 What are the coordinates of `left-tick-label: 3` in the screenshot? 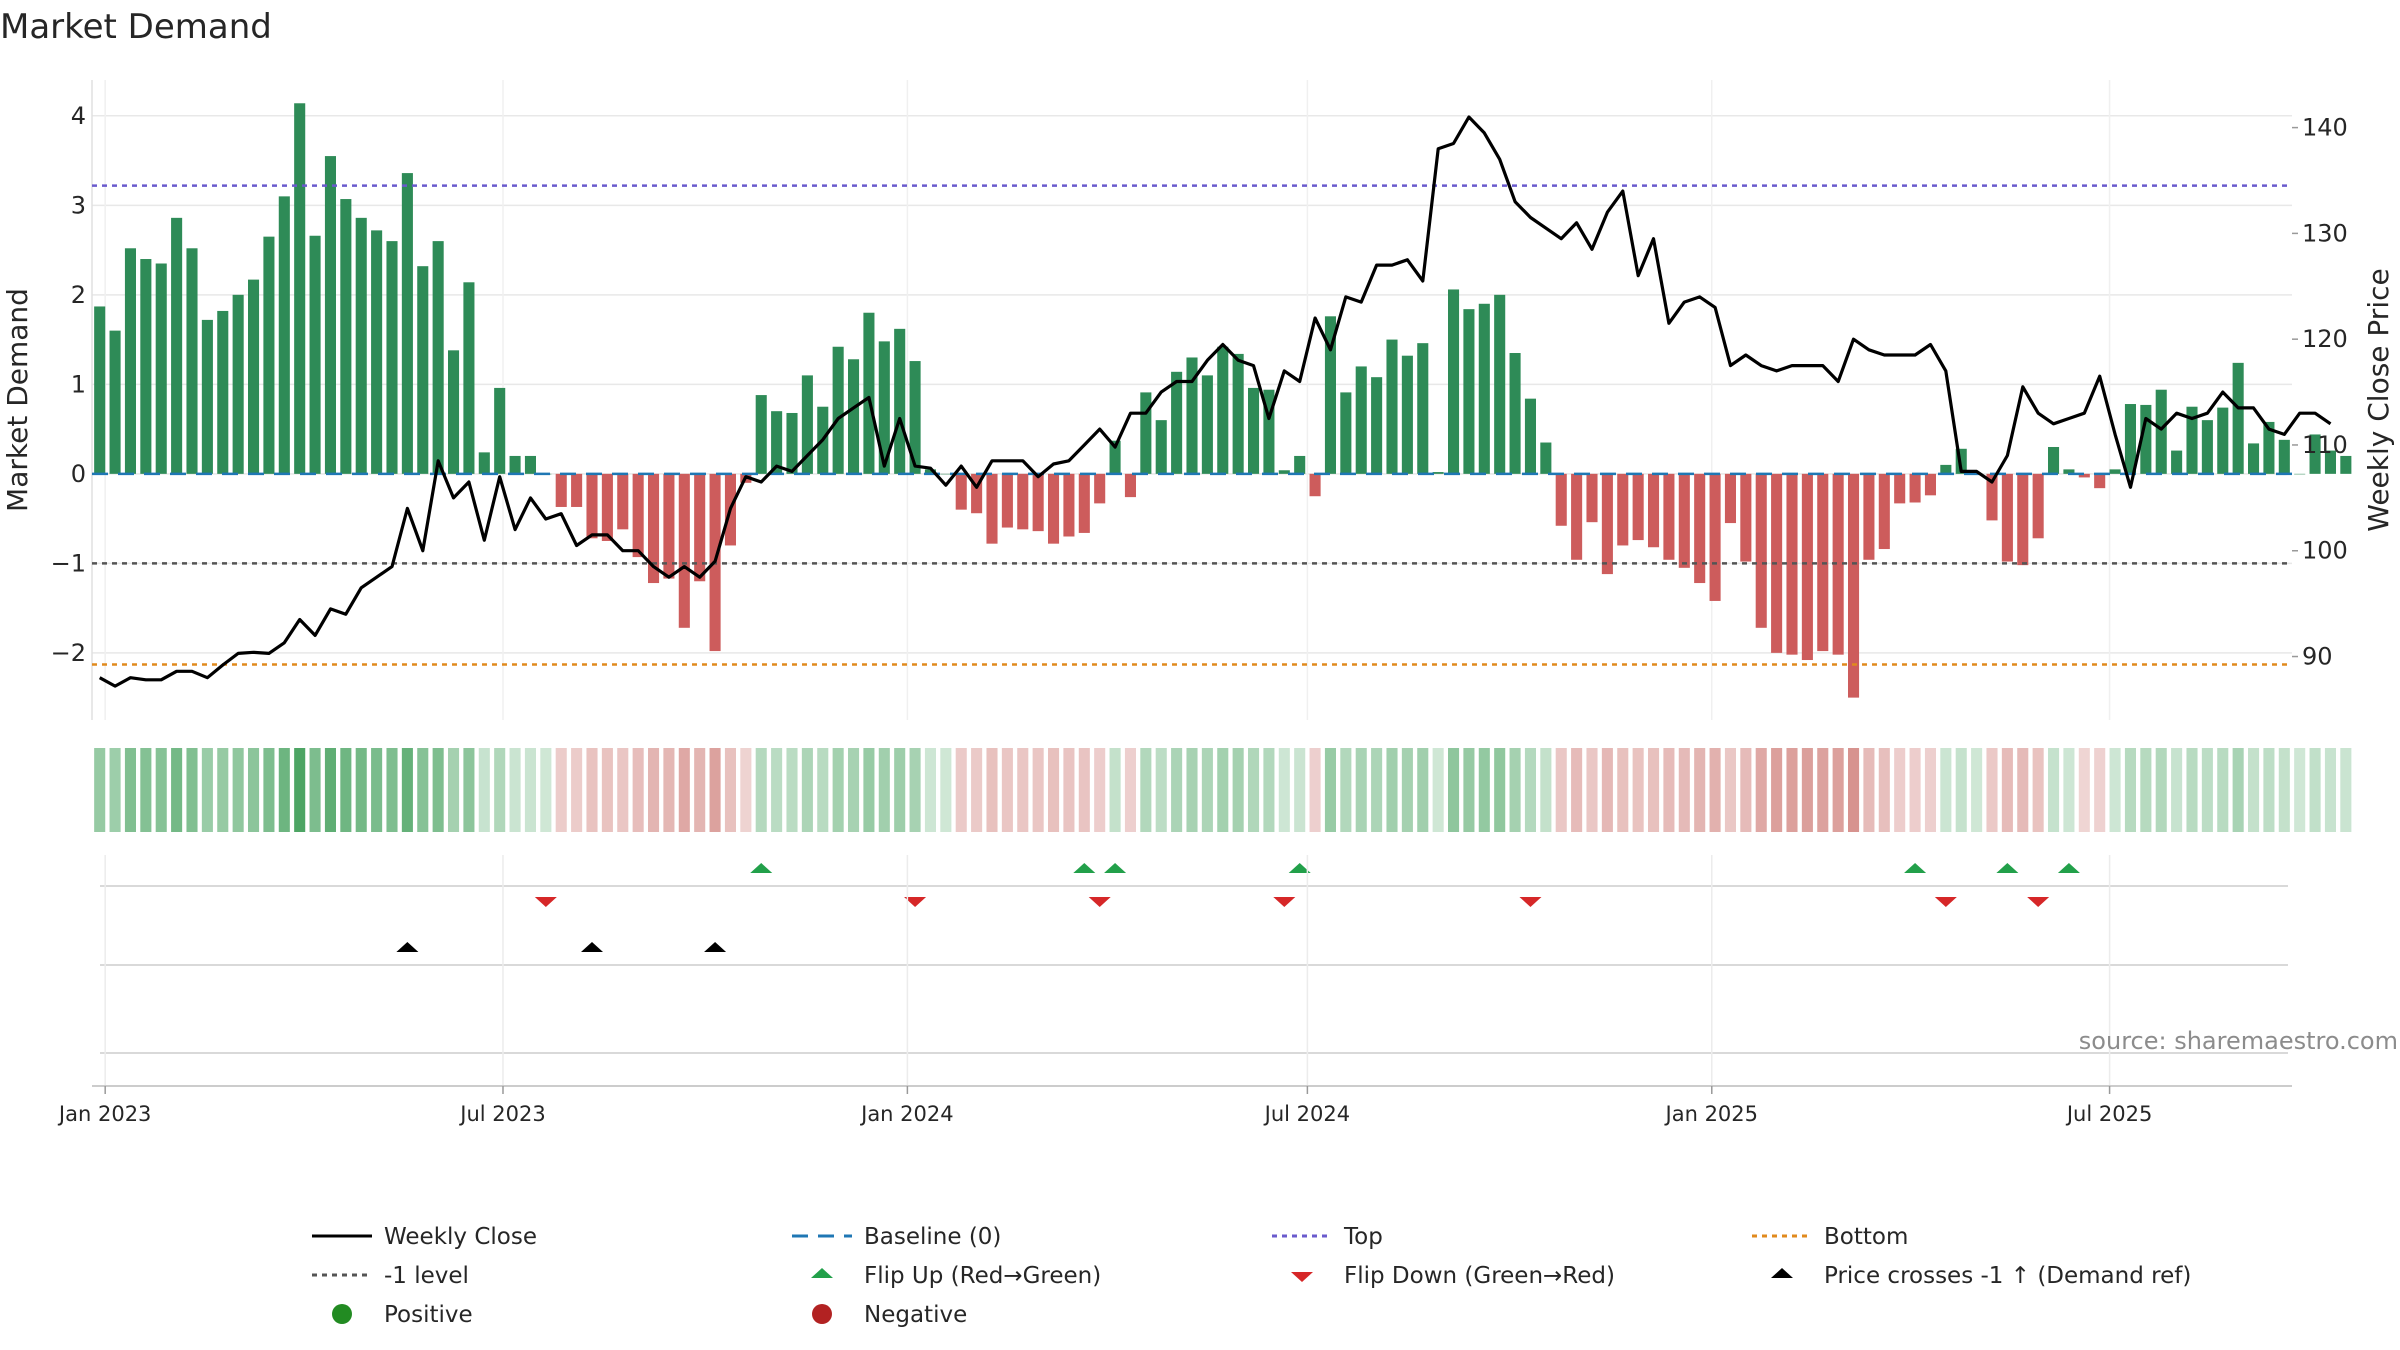 It's located at (78, 205).